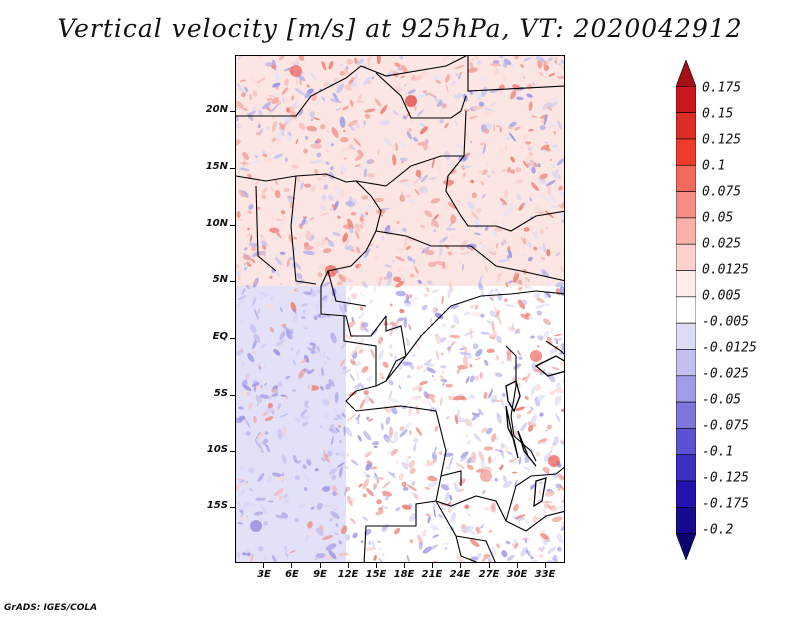 The width and height of the screenshot is (800, 618). I want to click on colorbar-bin, so click(686, 284).